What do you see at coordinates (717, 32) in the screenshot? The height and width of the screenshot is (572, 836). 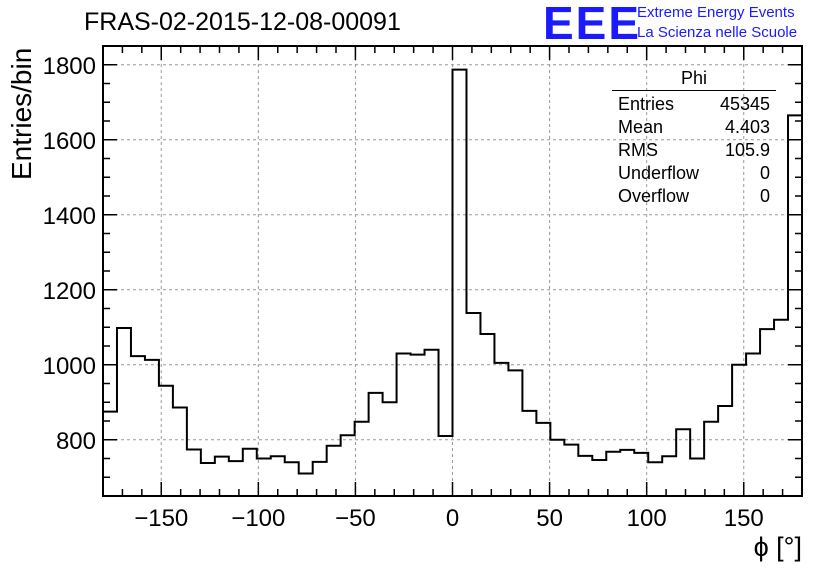 I see `logo-line-2: La Scienza nelle Scuole` at bounding box center [717, 32].